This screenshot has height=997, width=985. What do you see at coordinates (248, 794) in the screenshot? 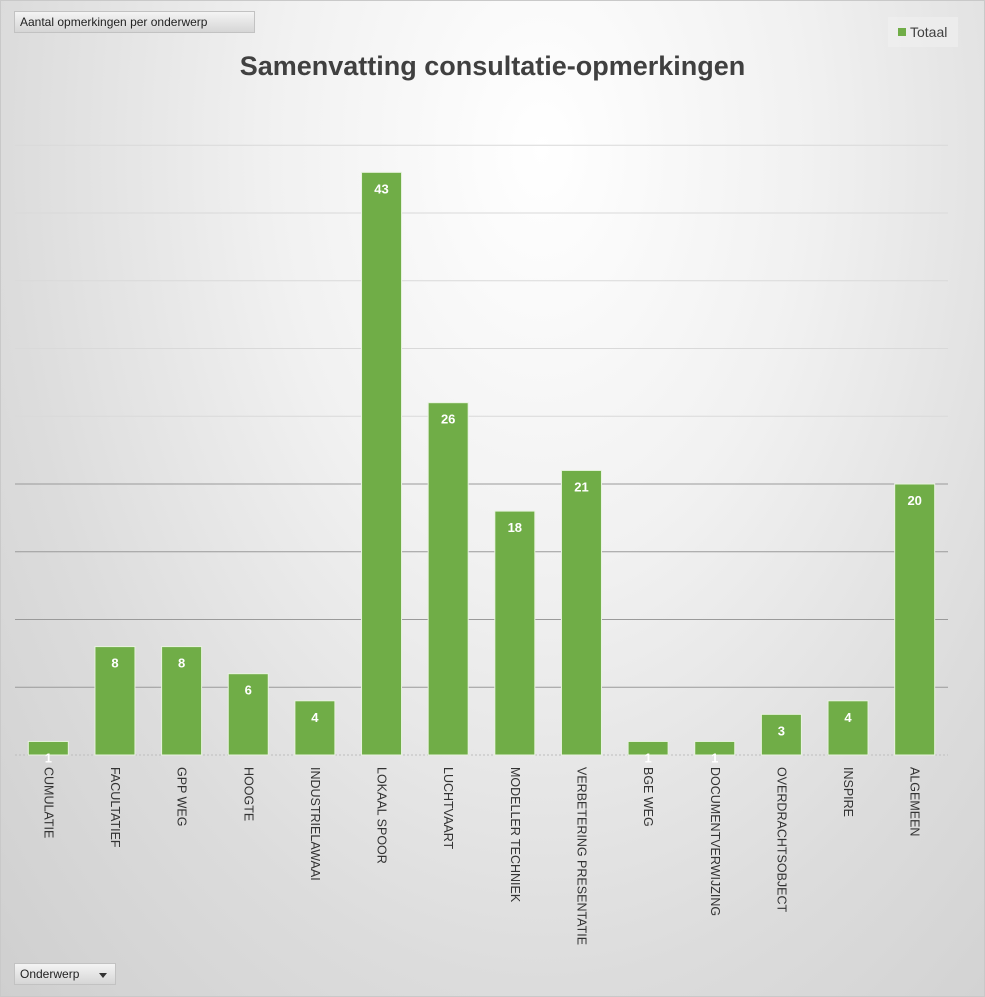
I see `category-tick-label: HOOGTE` at bounding box center [248, 794].